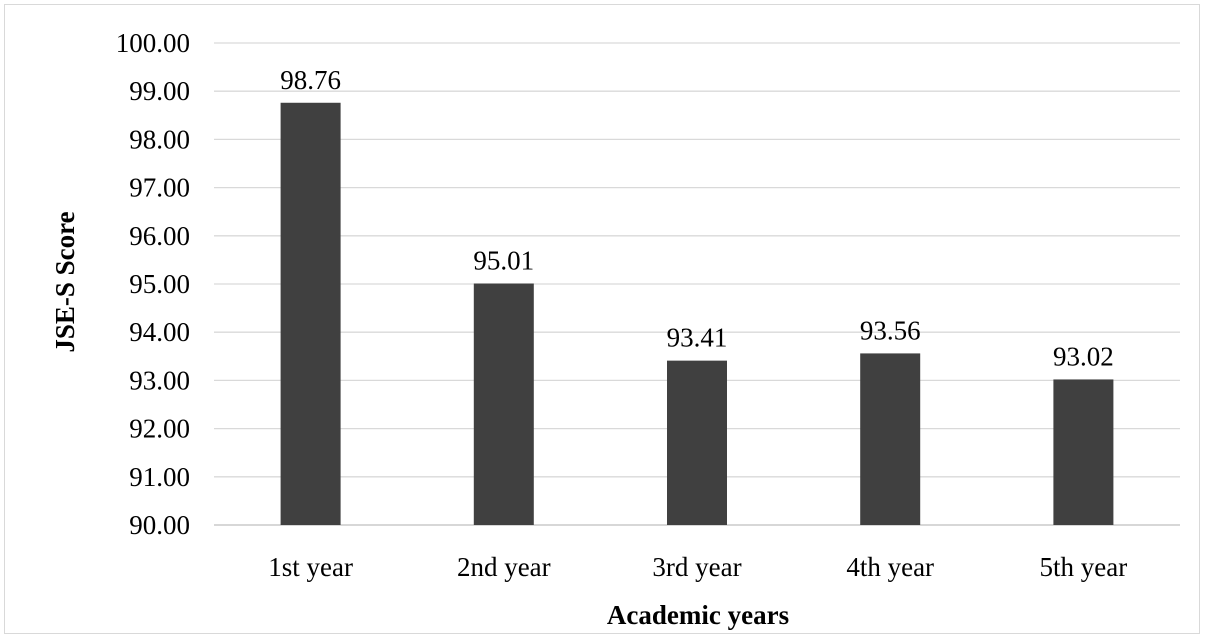 The height and width of the screenshot is (639, 1206). What do you see at coordinates (504, 567) in the screenshot?
I see `x-tick-label: 2nd year` at bounding box center [504, 567].